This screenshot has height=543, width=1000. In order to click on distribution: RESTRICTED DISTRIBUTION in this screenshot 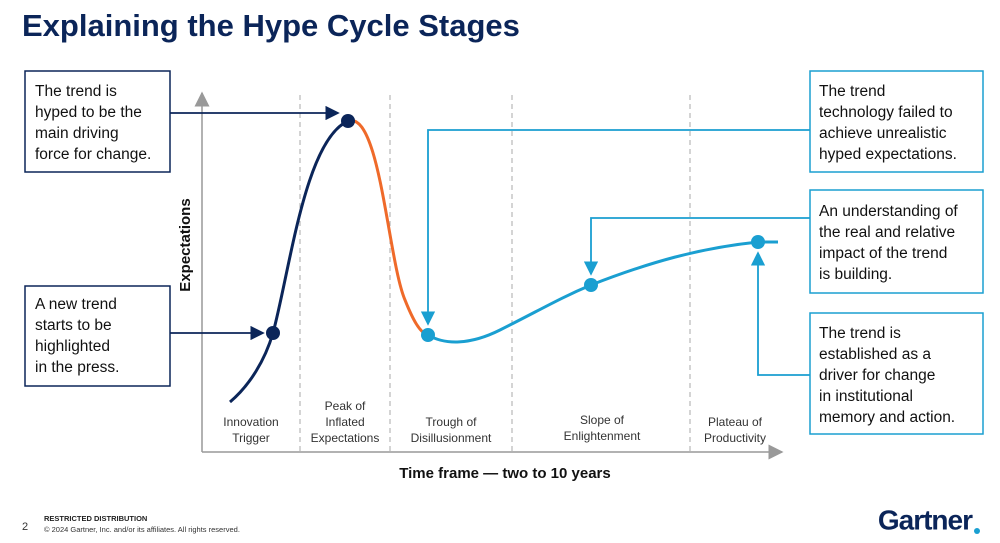, I will do `click(95, 518)`.